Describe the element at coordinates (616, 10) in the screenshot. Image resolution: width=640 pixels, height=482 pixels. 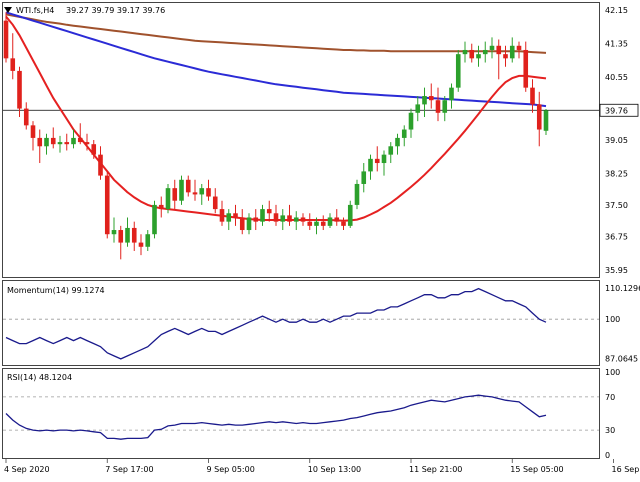
I see `price-tick-label: 42.15` at that location.